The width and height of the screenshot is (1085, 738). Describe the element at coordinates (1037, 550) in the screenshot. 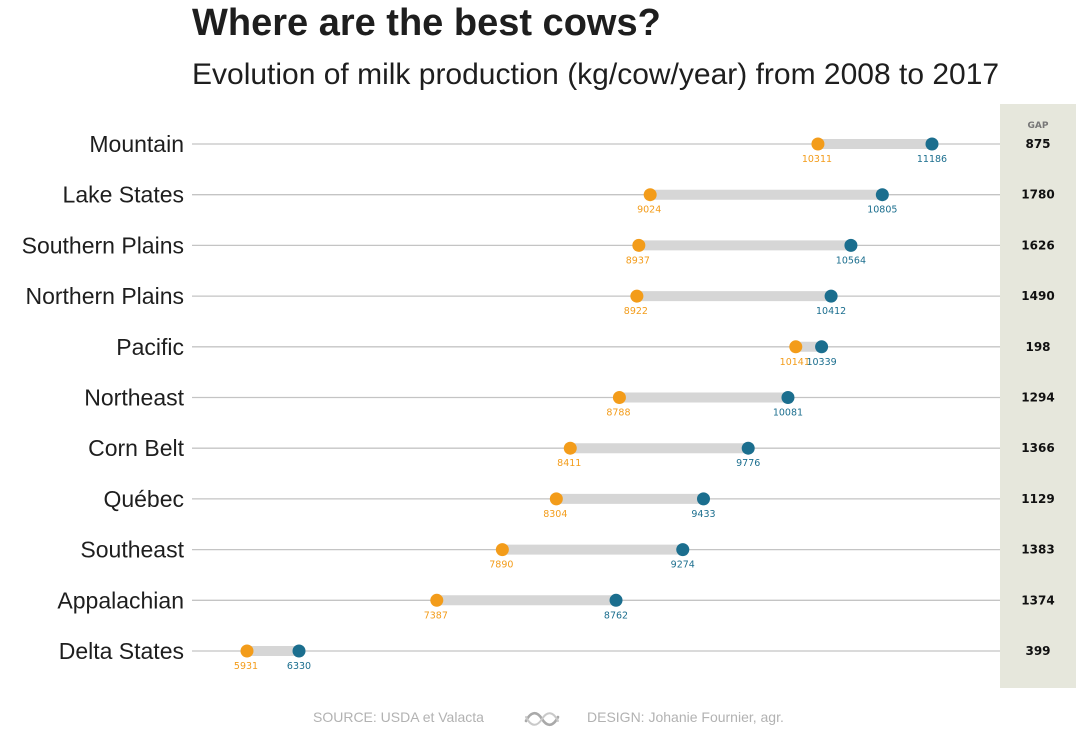

I see `gap-value: 1383` at that location.